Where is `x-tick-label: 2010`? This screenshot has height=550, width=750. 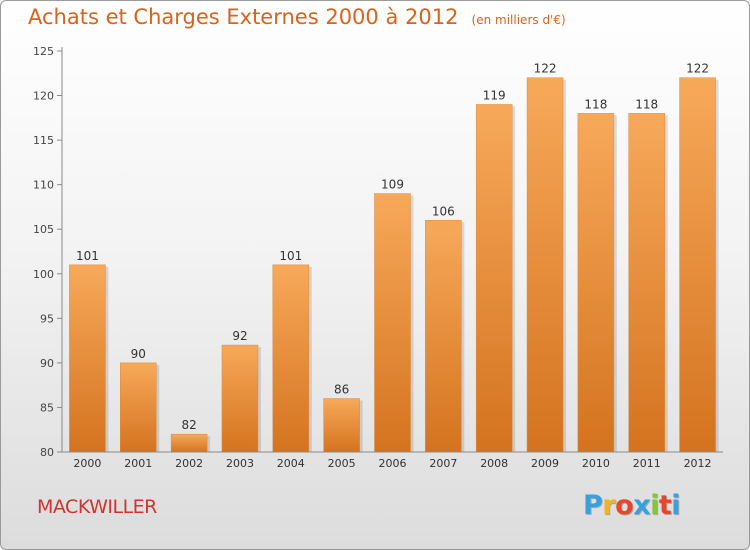
x-tick-label: 2010 is located at coordinates (596, 463).